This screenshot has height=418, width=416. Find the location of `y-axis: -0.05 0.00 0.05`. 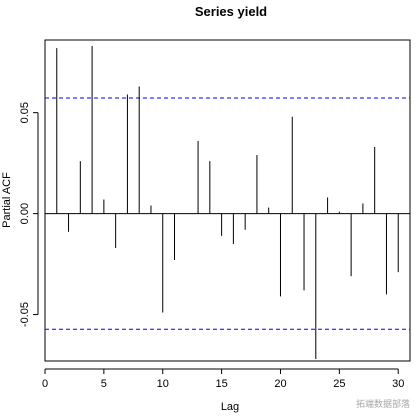

y-axis: -0.05 0.00 0.05 is located at coordinates (29, 214).